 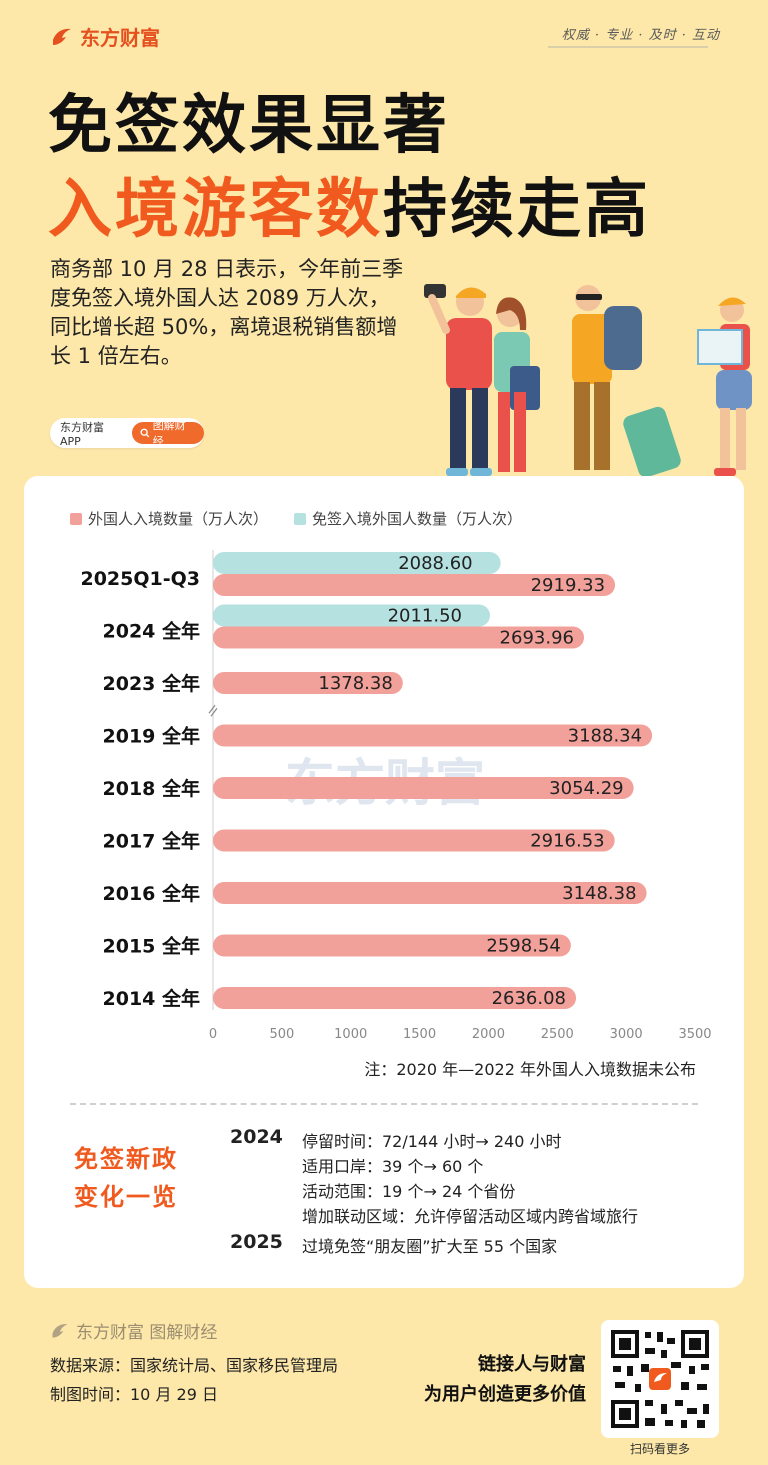 What do you see at coordinates (134, 1394) in the screenshot?
I see `made-date: 制图时间：10 月 29 日` at bounding box center [134, 1394].